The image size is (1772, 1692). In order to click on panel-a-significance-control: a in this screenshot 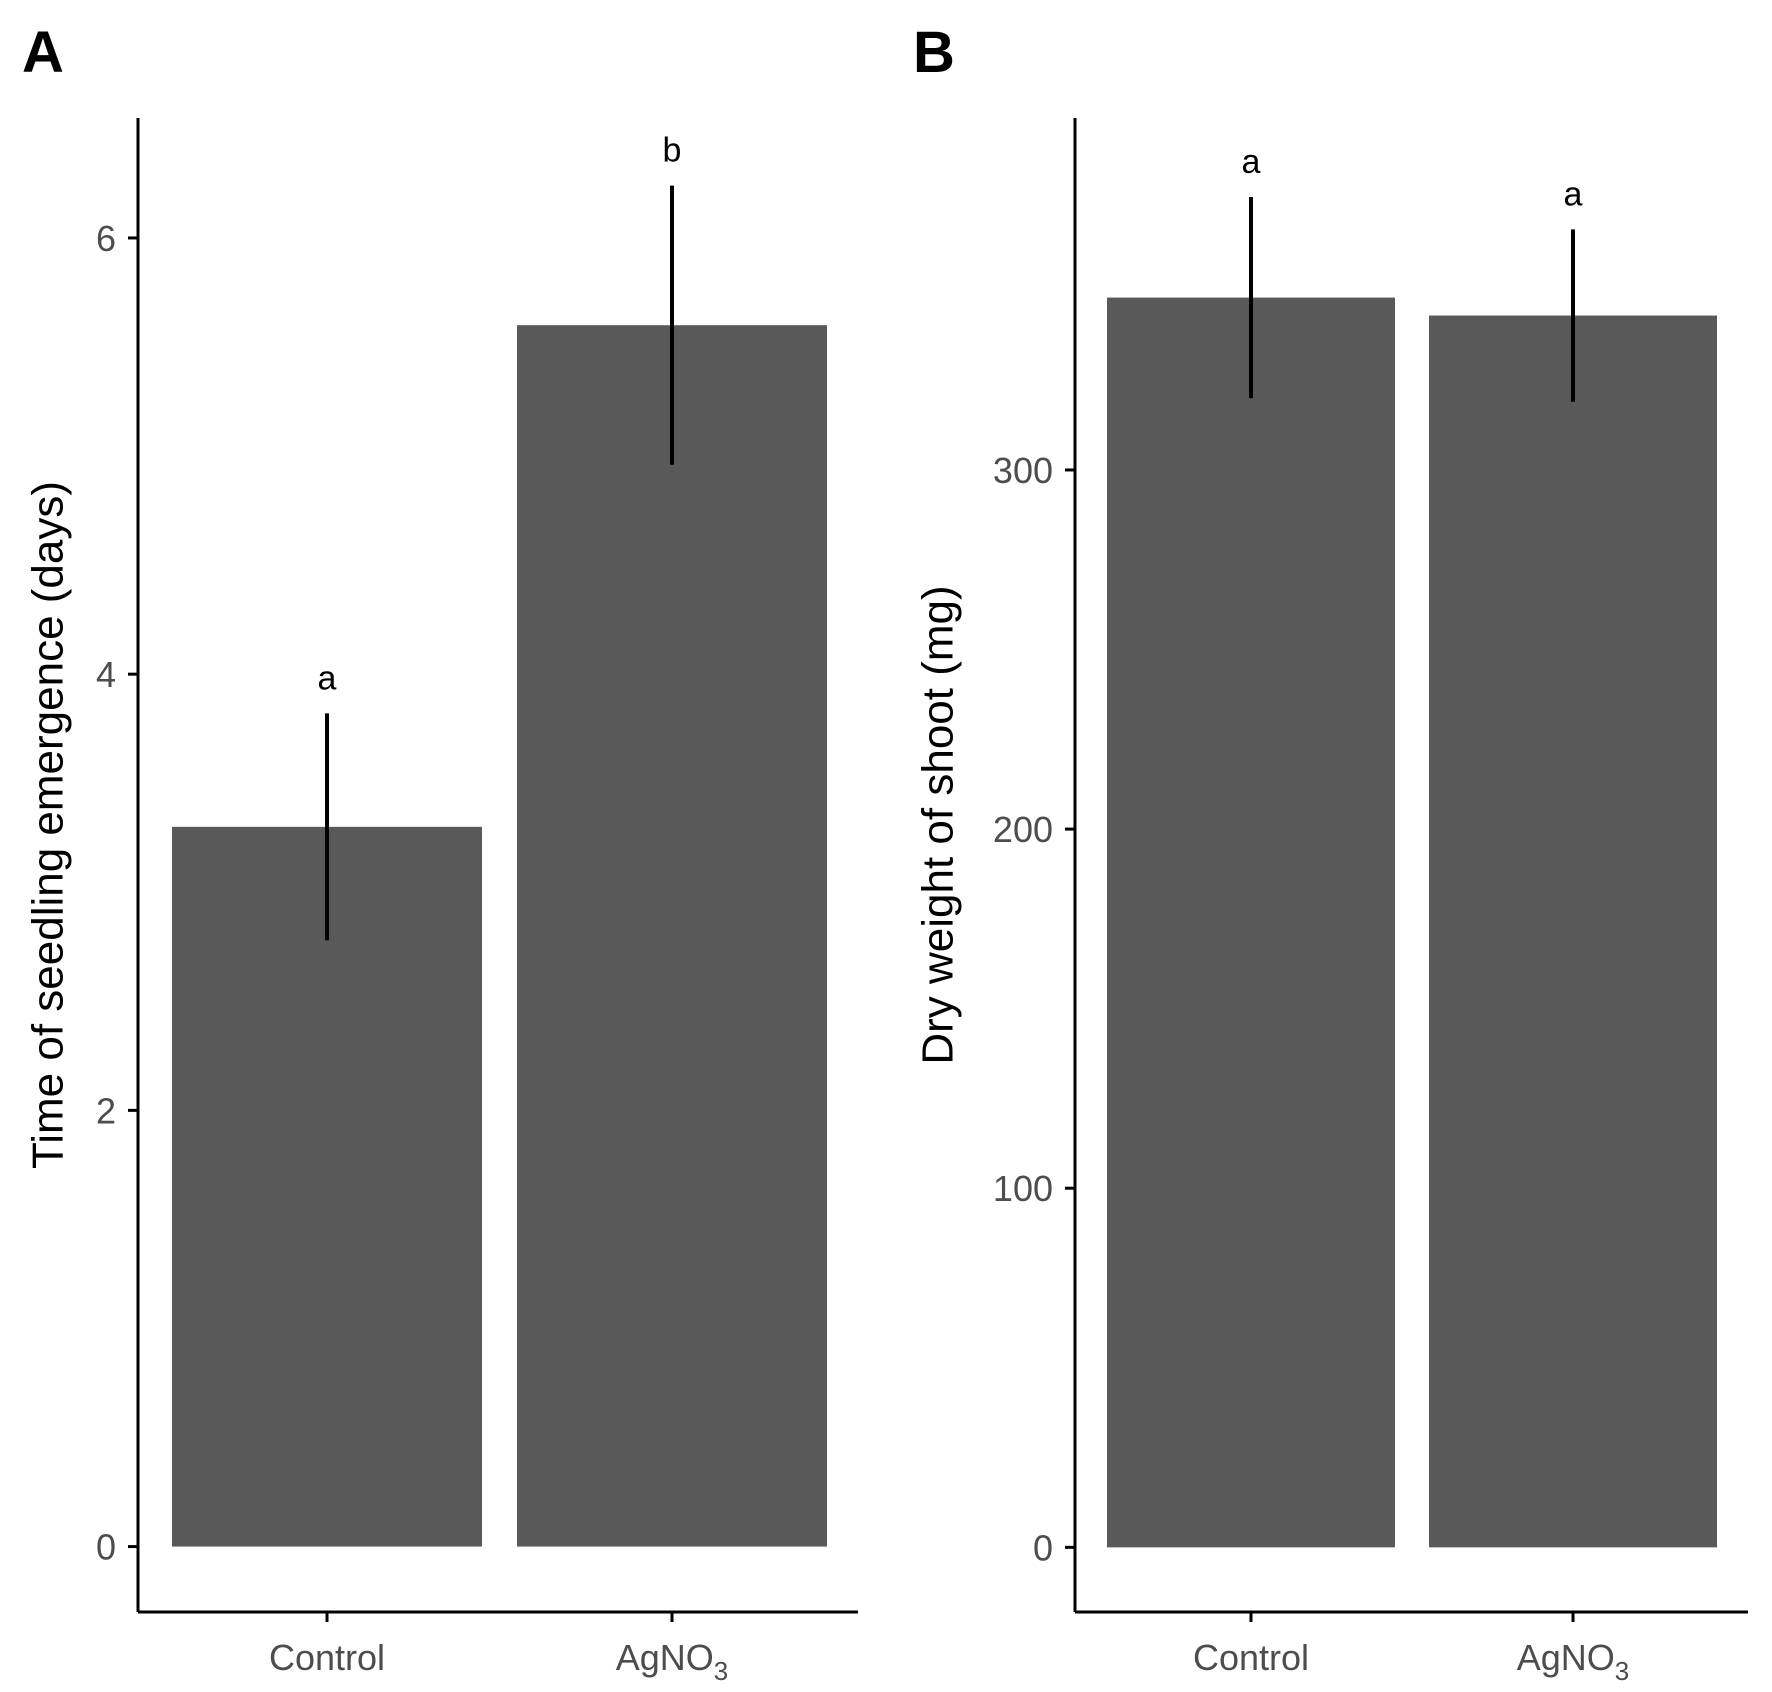, I will do `click(327, 678)`.